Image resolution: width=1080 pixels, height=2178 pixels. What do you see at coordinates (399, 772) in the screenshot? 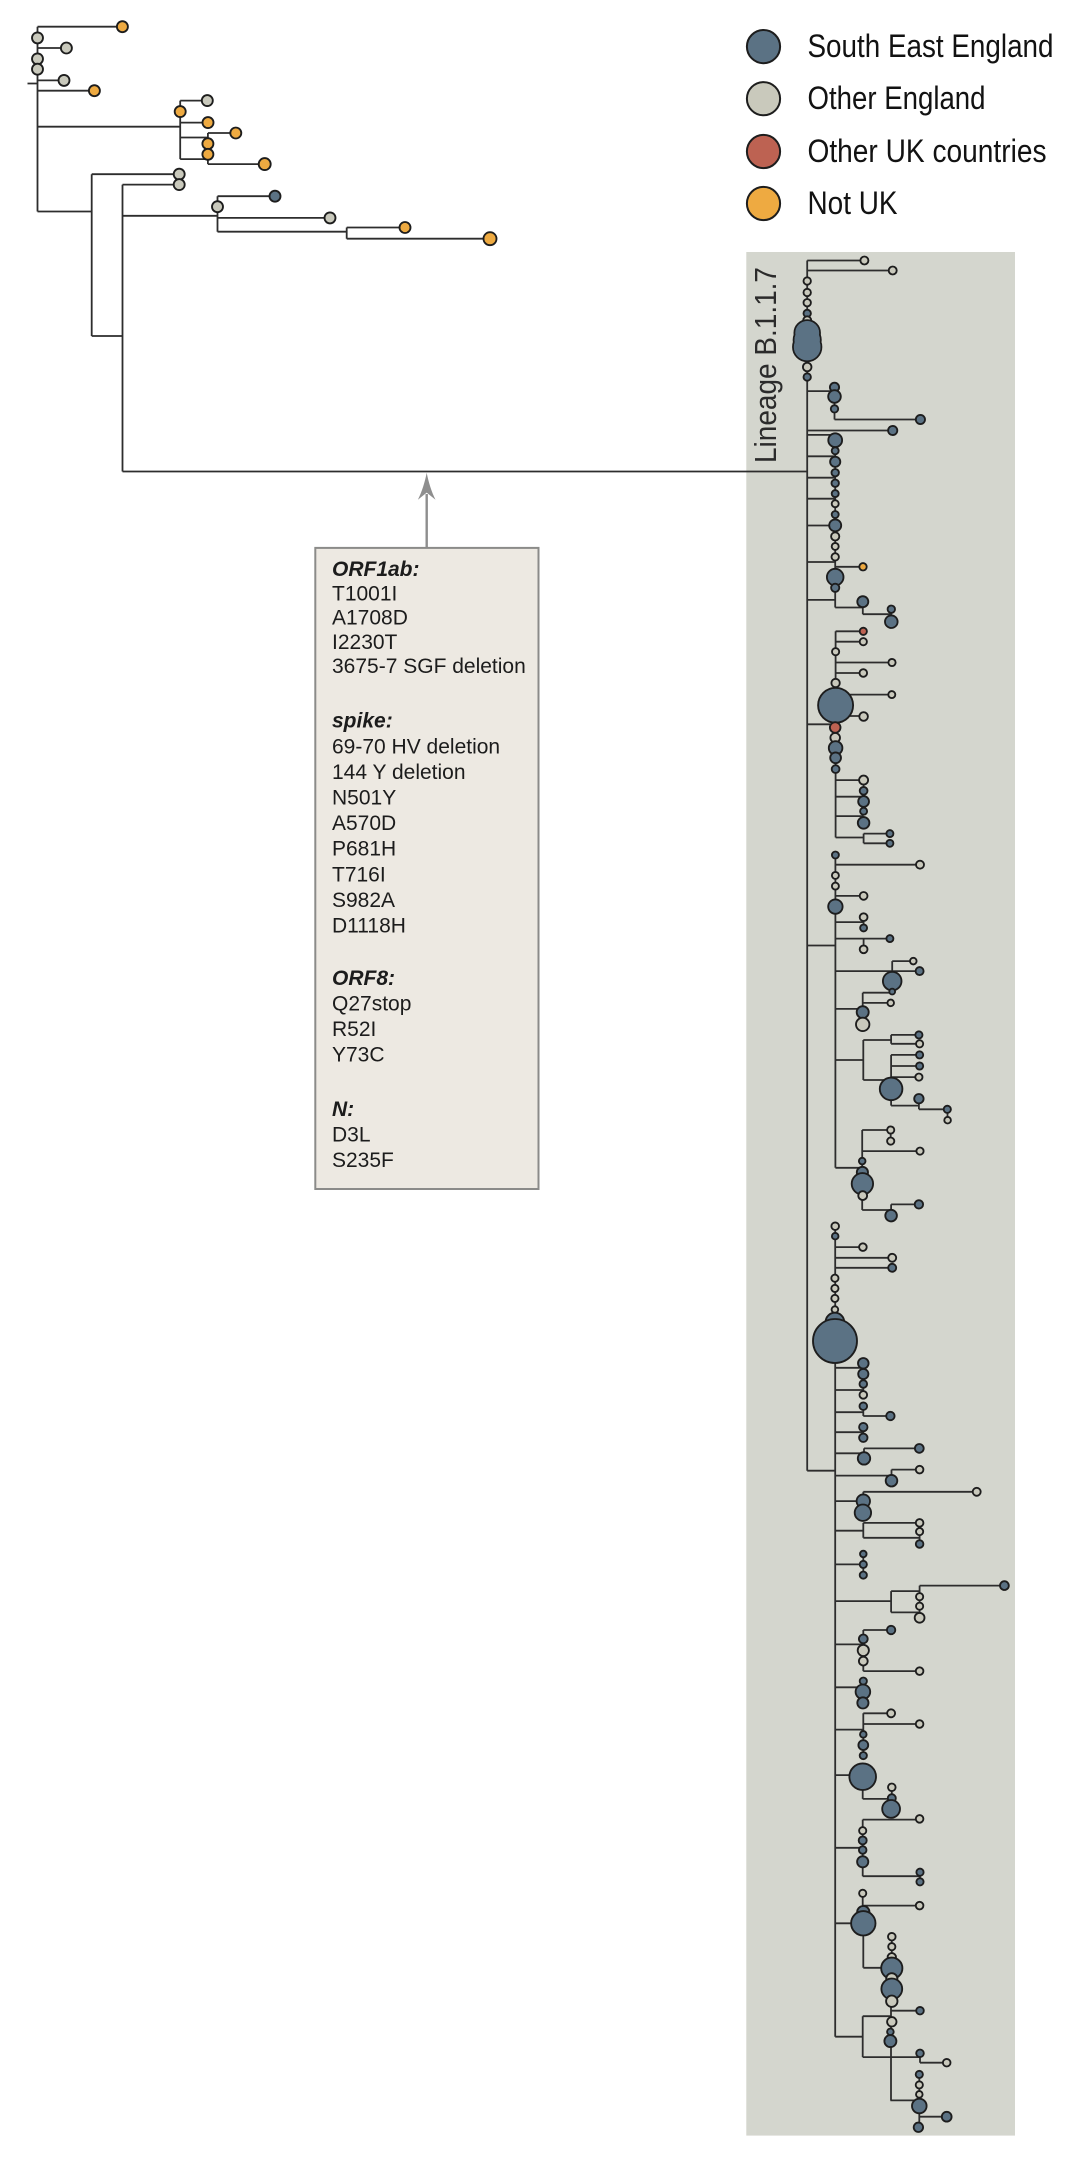
I see `svg-text: 144 Y deletion` at bounding box center [399, 772].